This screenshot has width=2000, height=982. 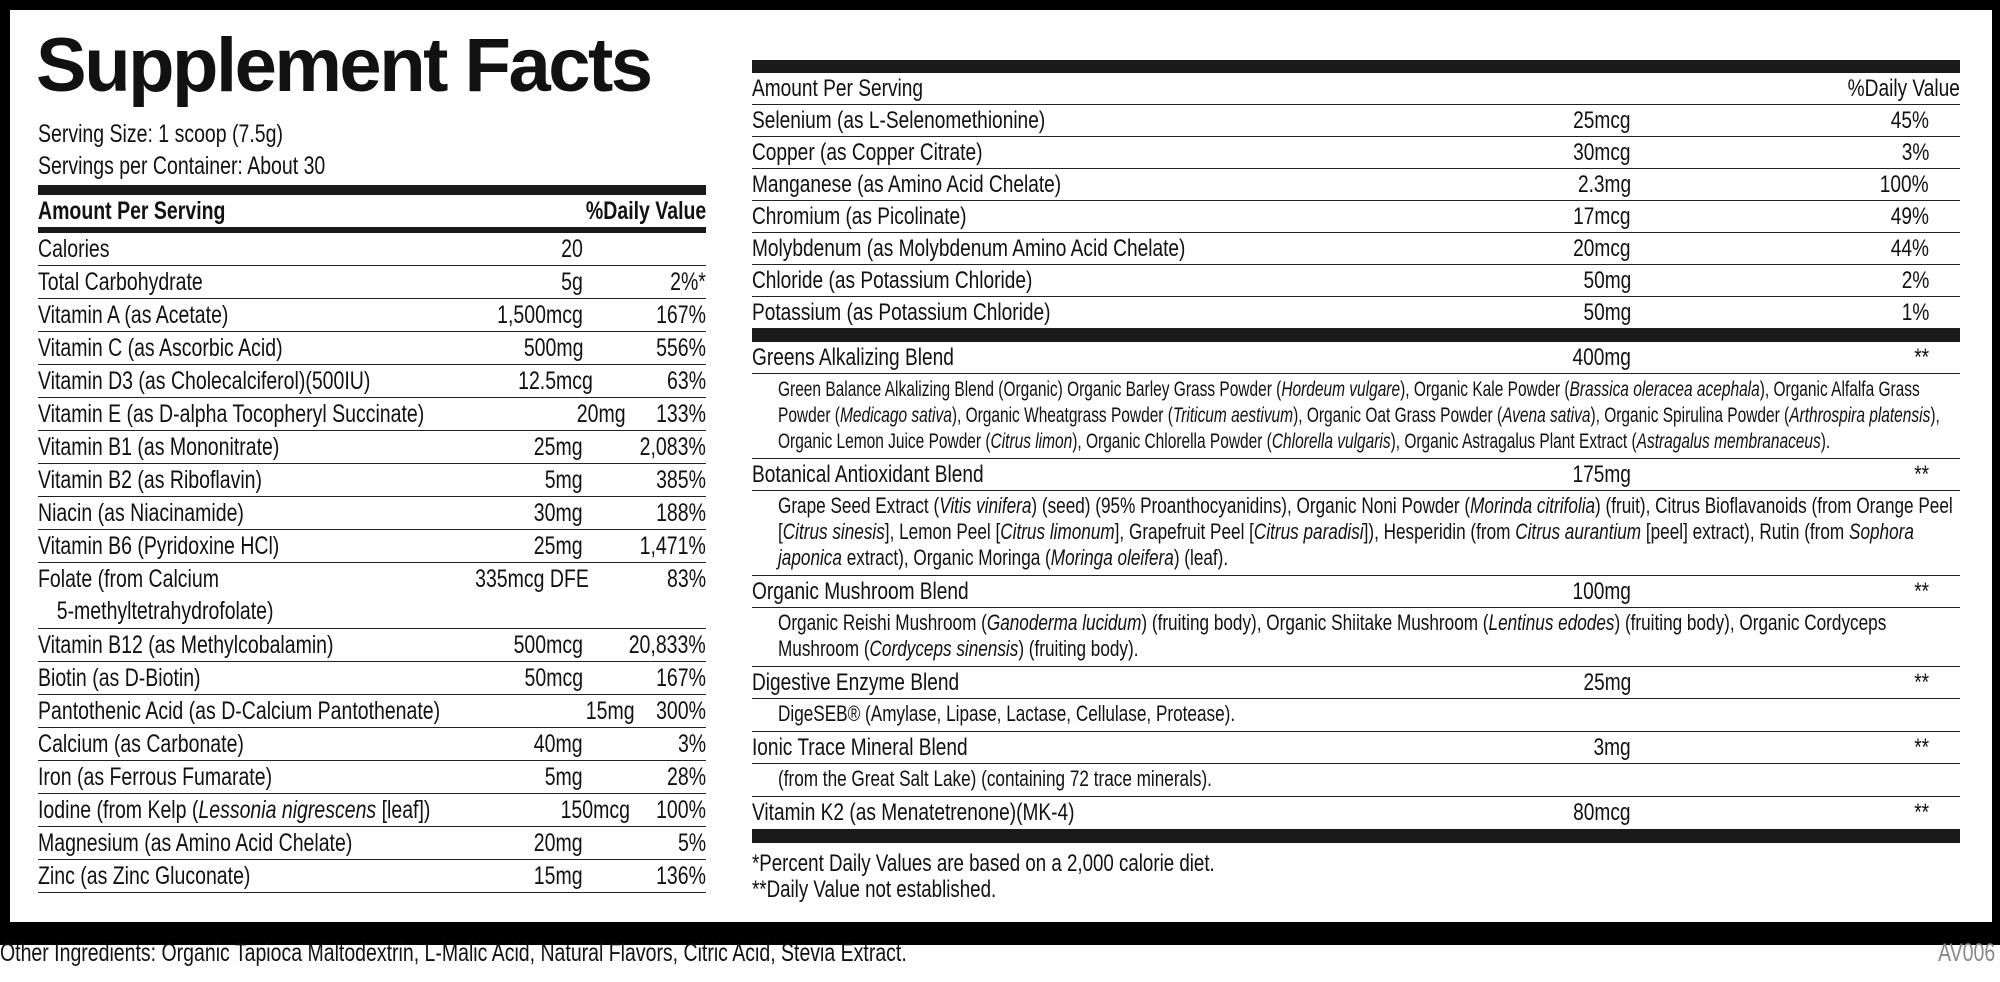 What do you see at coordinates (513, 315) in the screenshot?
I see `amount-cell: 1,500mcg` at bounding box center [513, 315].